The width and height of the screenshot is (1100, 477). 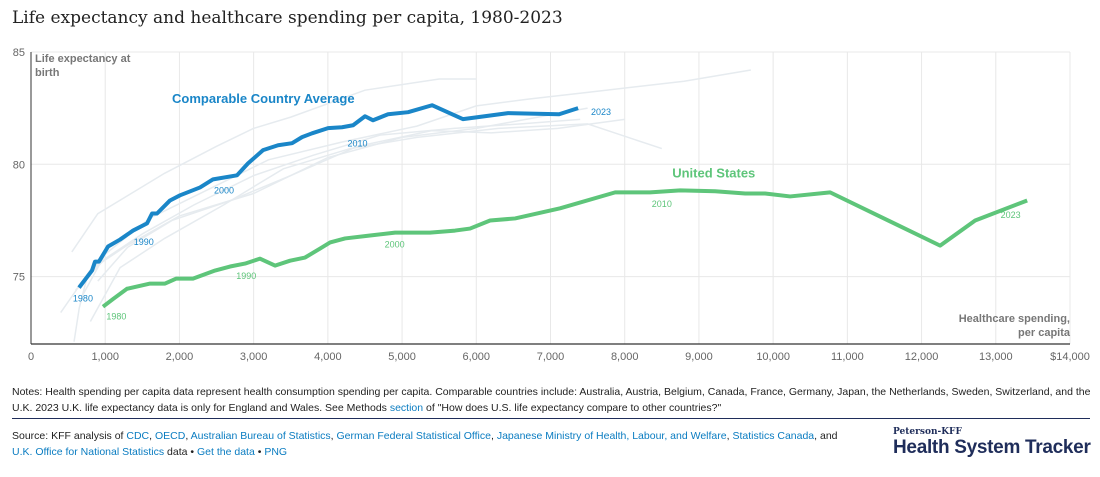 I want to click on y-axis-title: birth, so click(x=47, y=73).